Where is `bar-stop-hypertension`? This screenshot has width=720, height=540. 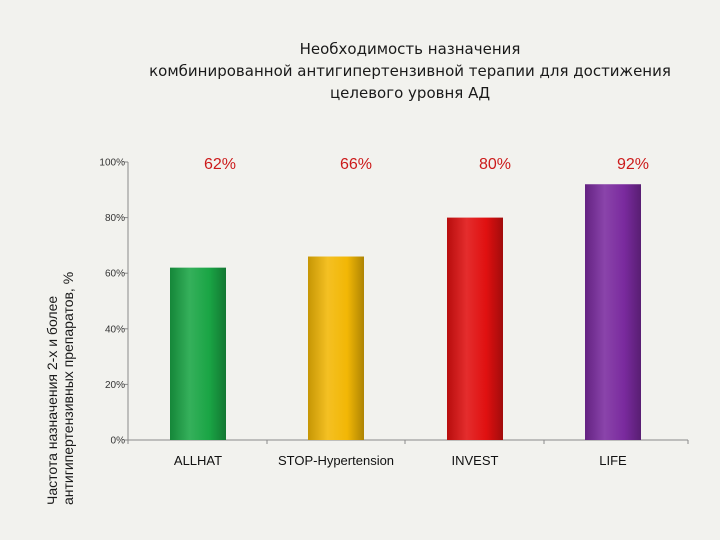
bar-stop-hypertension is located at coordinates (336, 348).